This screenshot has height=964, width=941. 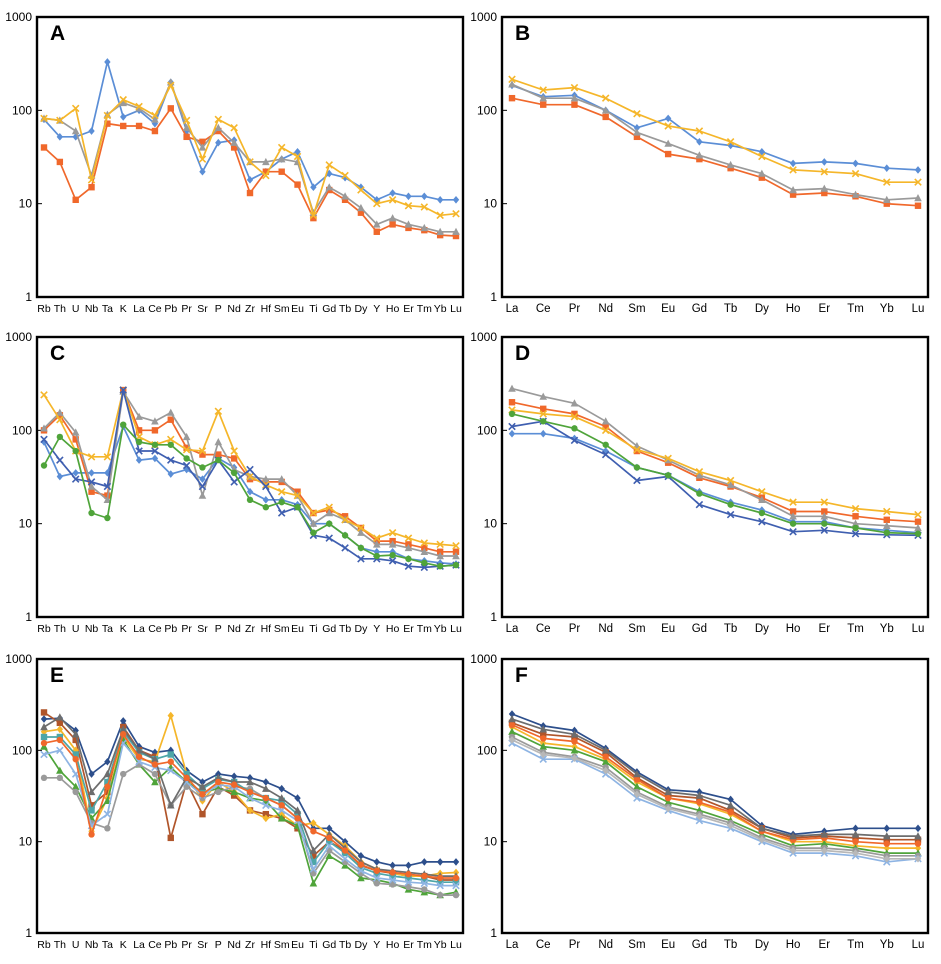 What do you see at coordinates (250, 309) in the screenshot?
I see `x-tick-label: Zr` at bounding box center [250, 309].